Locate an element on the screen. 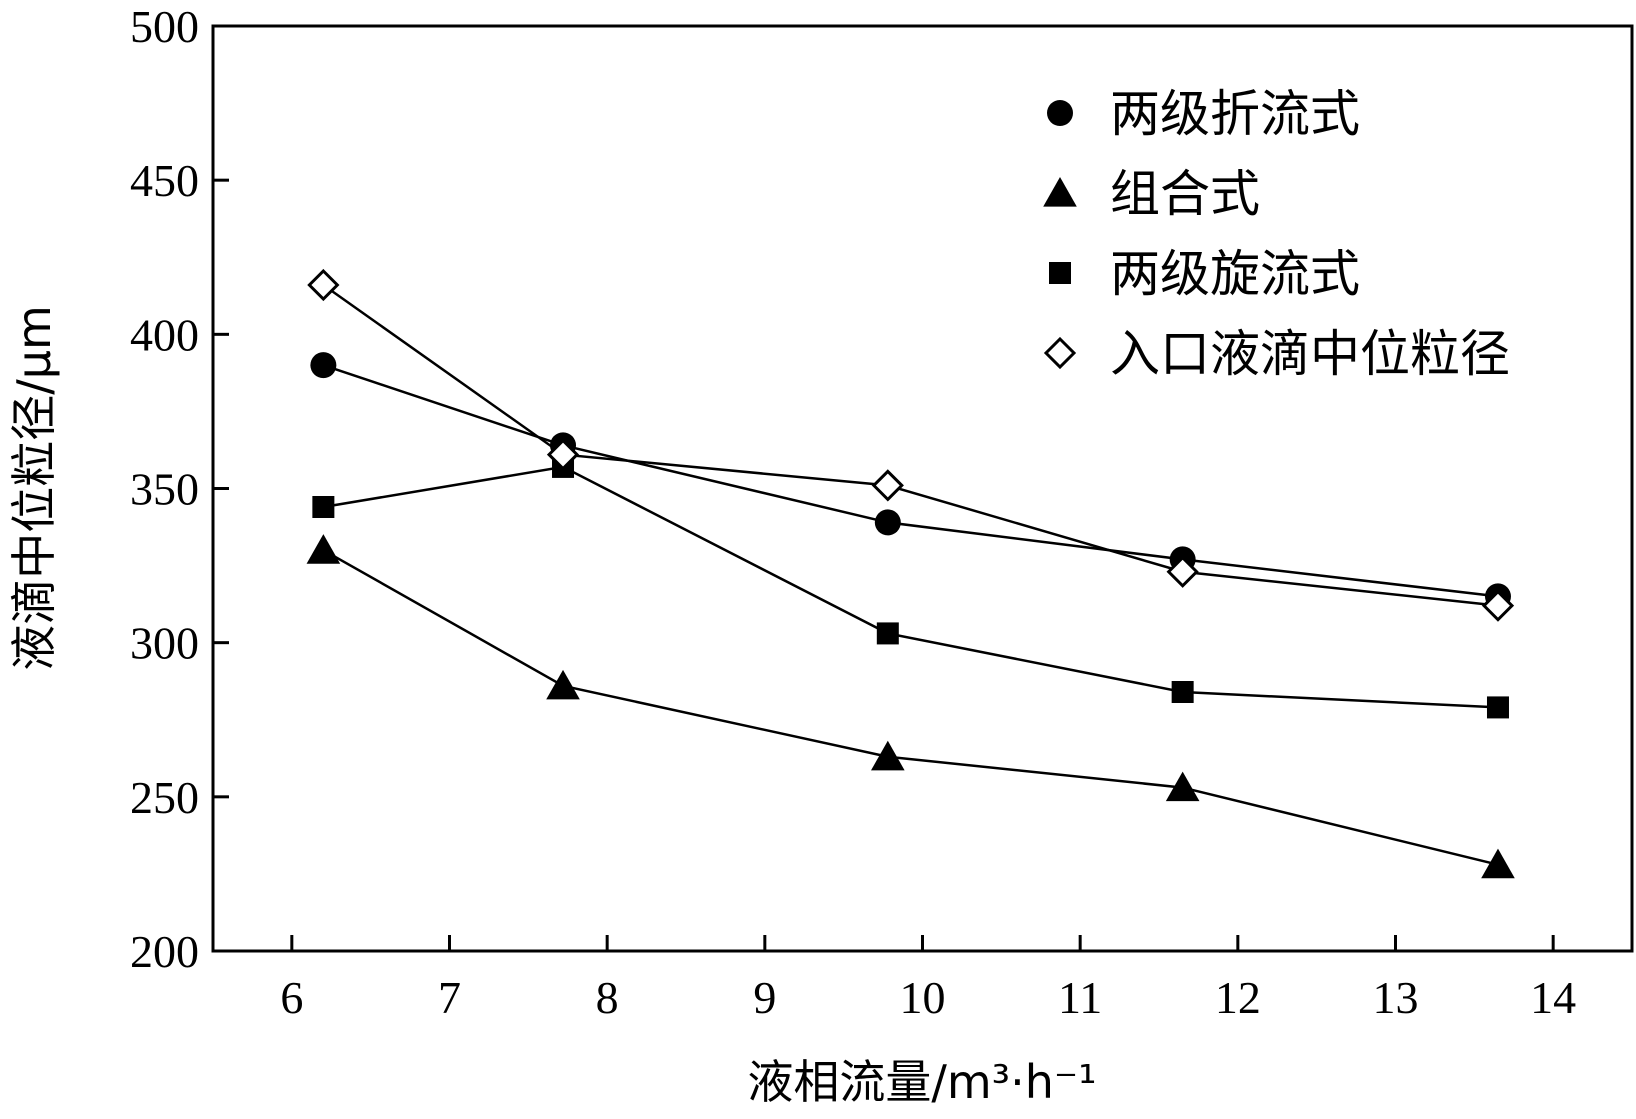 The height and width of the screenshot is (1119, 1636). y-tick-label: 500 is located at coordinates (164, 26).